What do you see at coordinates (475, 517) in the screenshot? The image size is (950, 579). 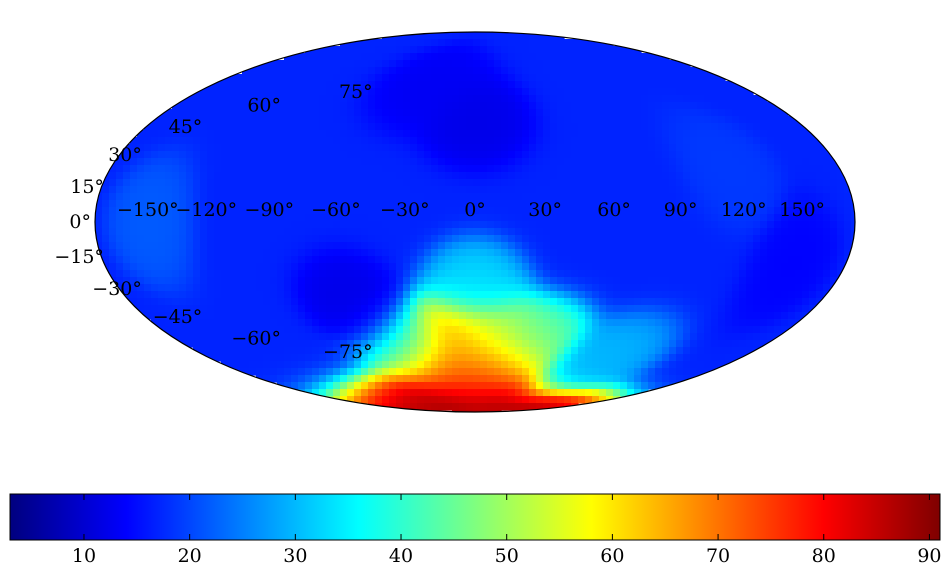 I see `colorbar-gradient` at bounding box center [475, 517].